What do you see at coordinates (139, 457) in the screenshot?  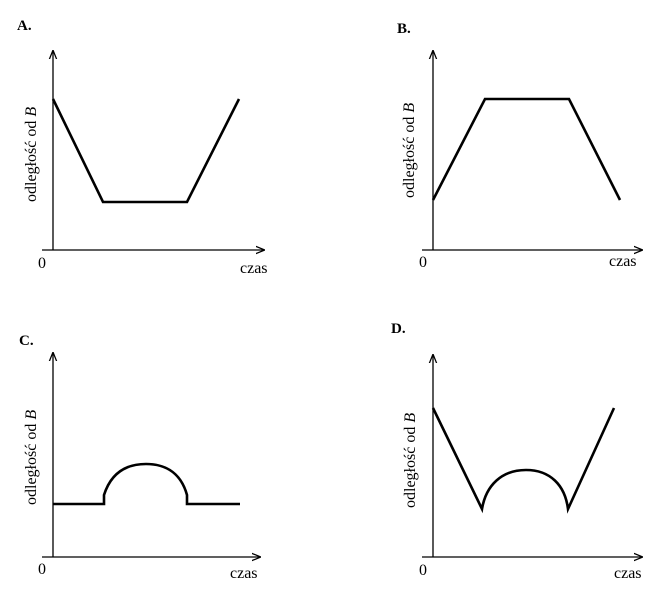 I see `panel-c: C. 0 czas odległość od B` at bounding box center [139, 457].